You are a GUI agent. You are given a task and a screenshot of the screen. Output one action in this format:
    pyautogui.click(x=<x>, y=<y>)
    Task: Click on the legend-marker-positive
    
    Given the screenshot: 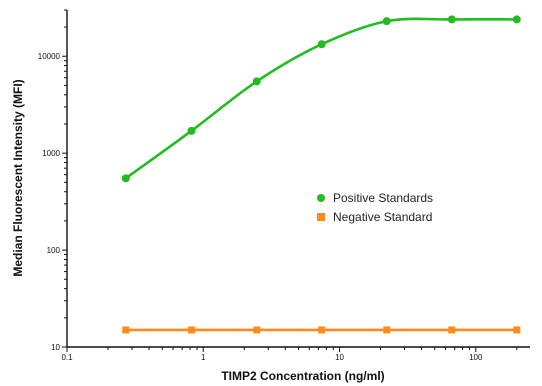 What is the action you would take?
    pyautogui.click(x=321, y=198)
    